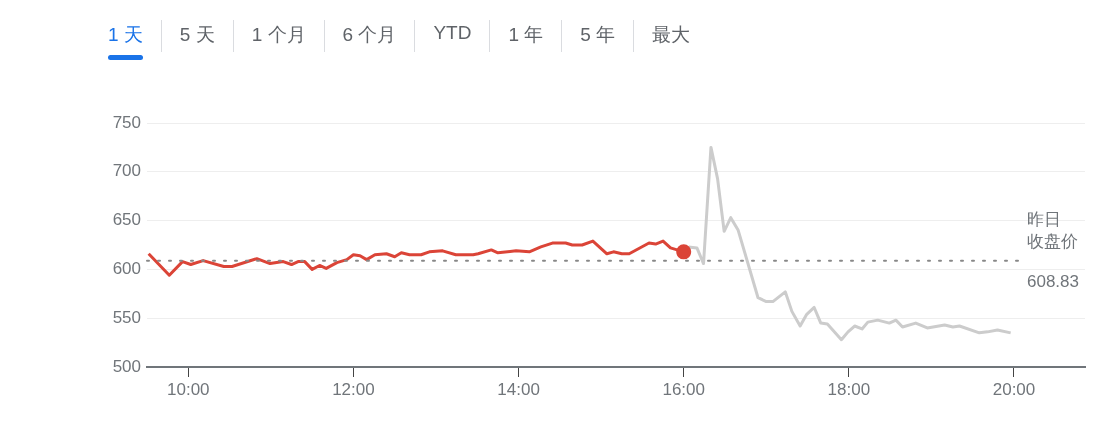 The width and height of the screenshot is (1120, 427). Describe the element at coordinates (526, 34) in the screenshot. I see `text: 1 年` at that location.